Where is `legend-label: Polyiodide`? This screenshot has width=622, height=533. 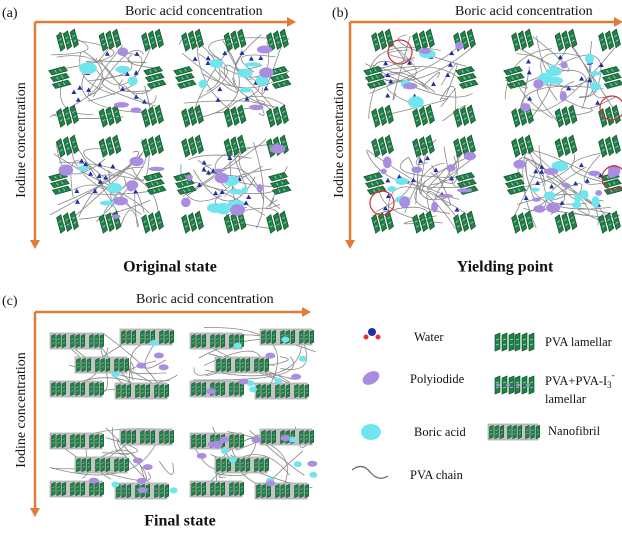 legend-label: Polyiodide is located at coordinates (437, 379).